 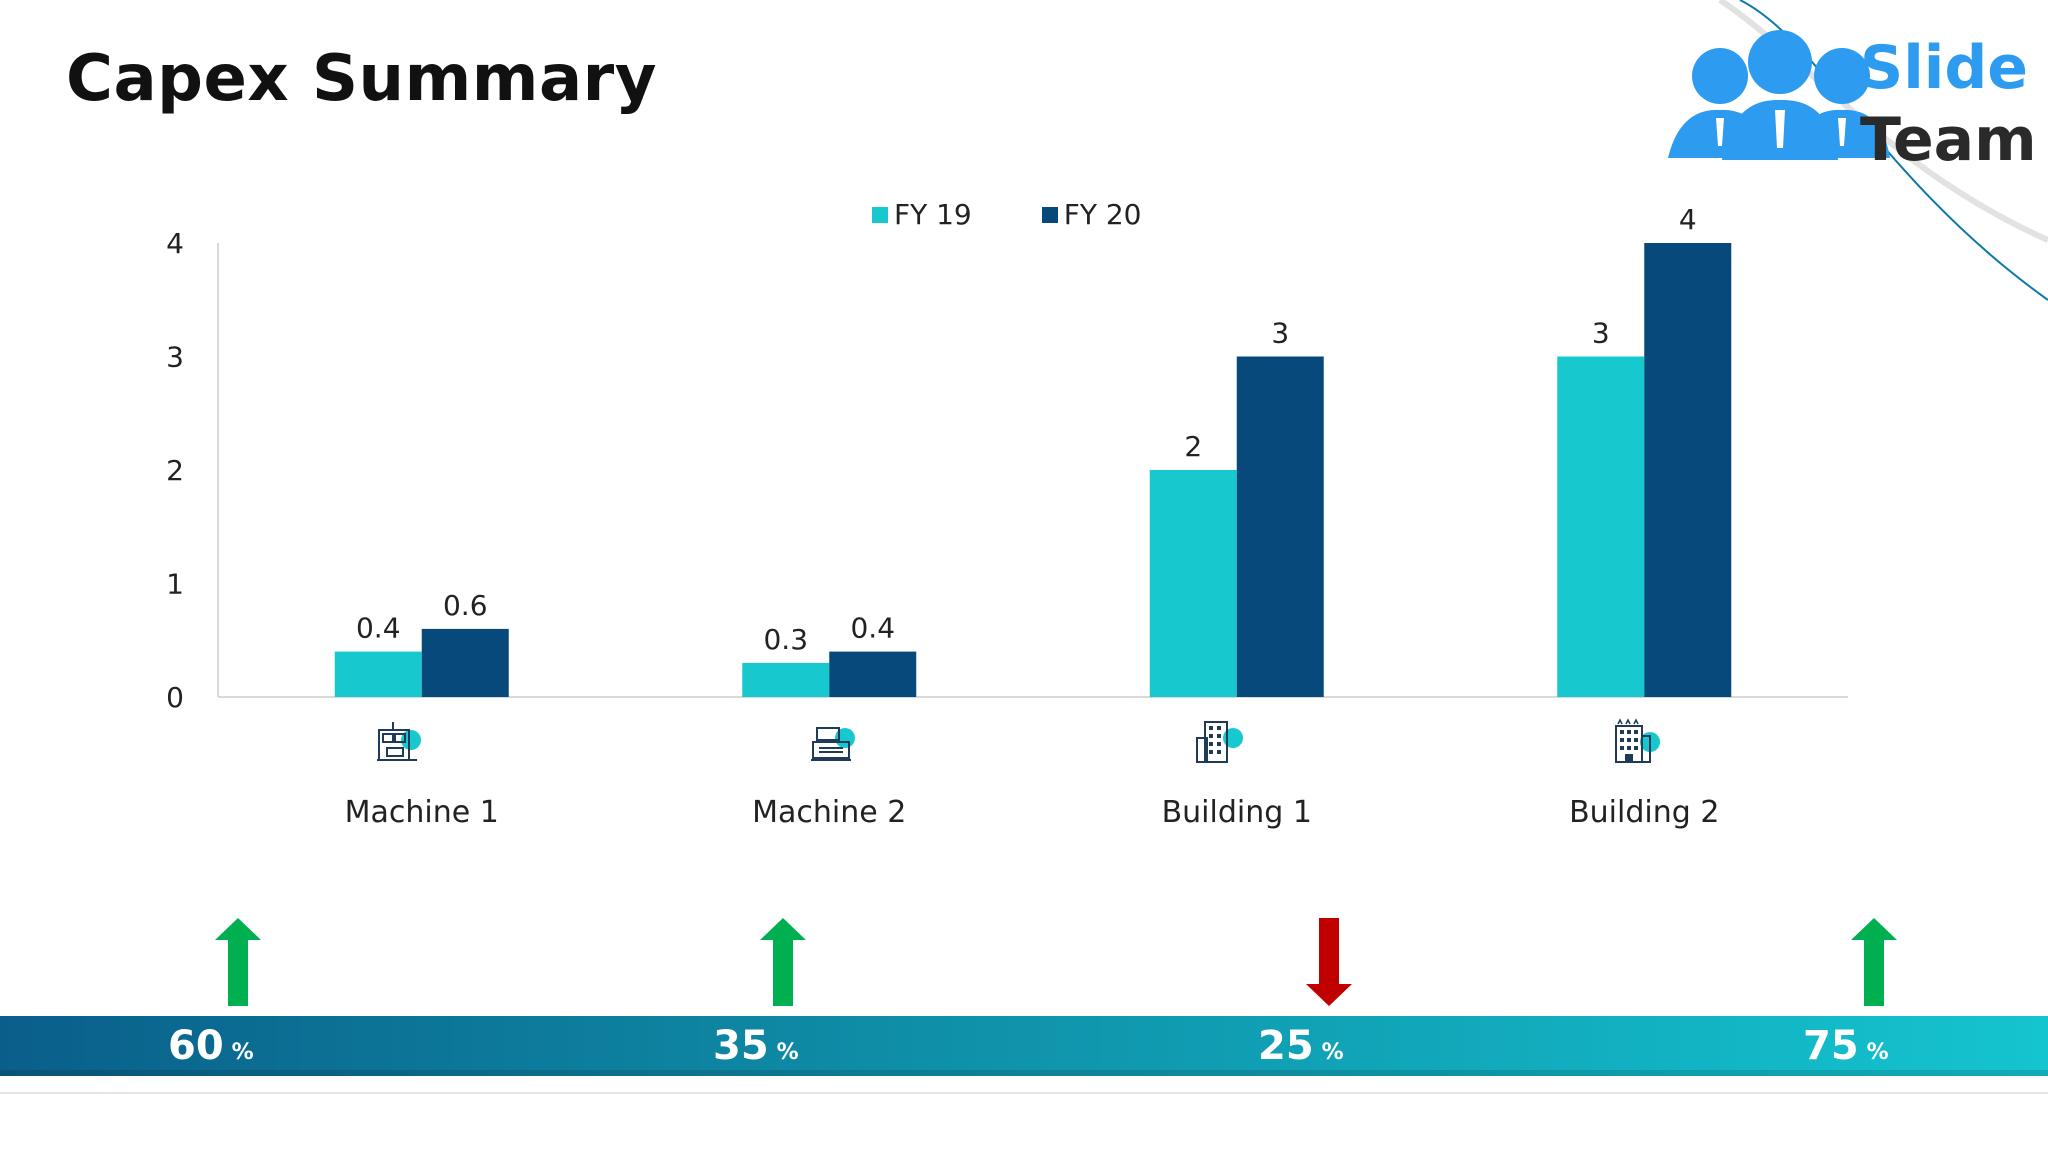 I want to click on logo-text-team: Team, so click(x=1948, y=140).